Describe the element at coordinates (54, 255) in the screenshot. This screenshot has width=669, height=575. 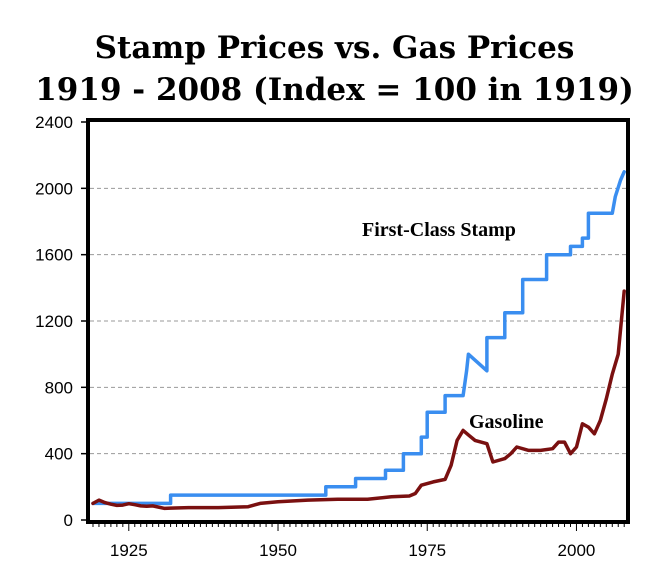
I see `y-tick-label-1600: 1600` at that location.